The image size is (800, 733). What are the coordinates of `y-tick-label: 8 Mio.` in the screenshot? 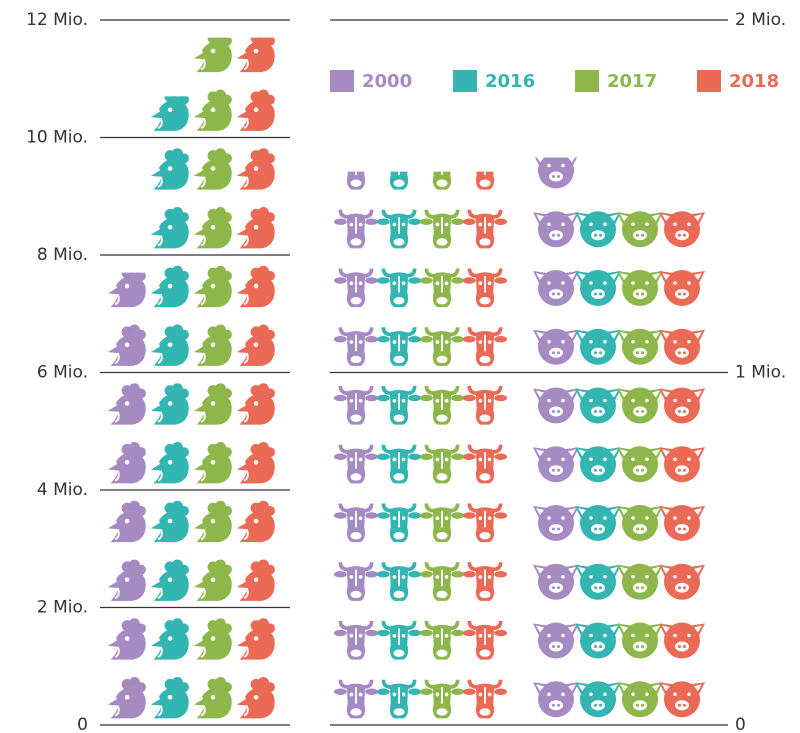 It's located at (62, 255).